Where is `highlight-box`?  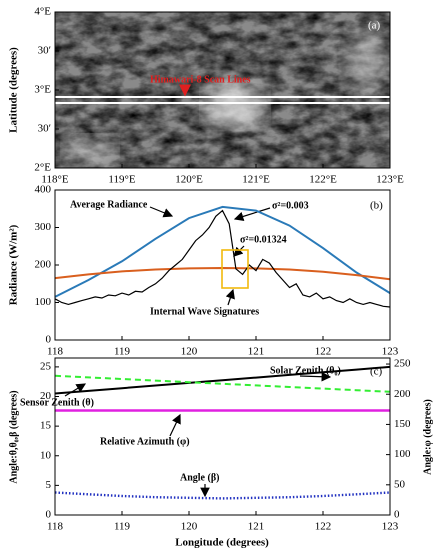
highlight-box is located at coordinates (235, 269).